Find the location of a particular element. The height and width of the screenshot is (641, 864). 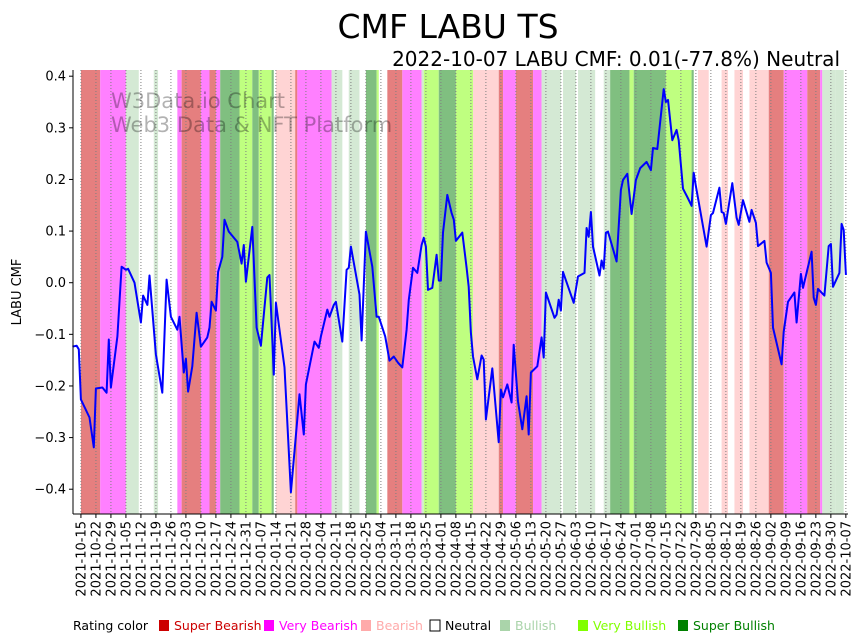

x-tick-label: 2022-09-09 is located at coordinates (786, 559).